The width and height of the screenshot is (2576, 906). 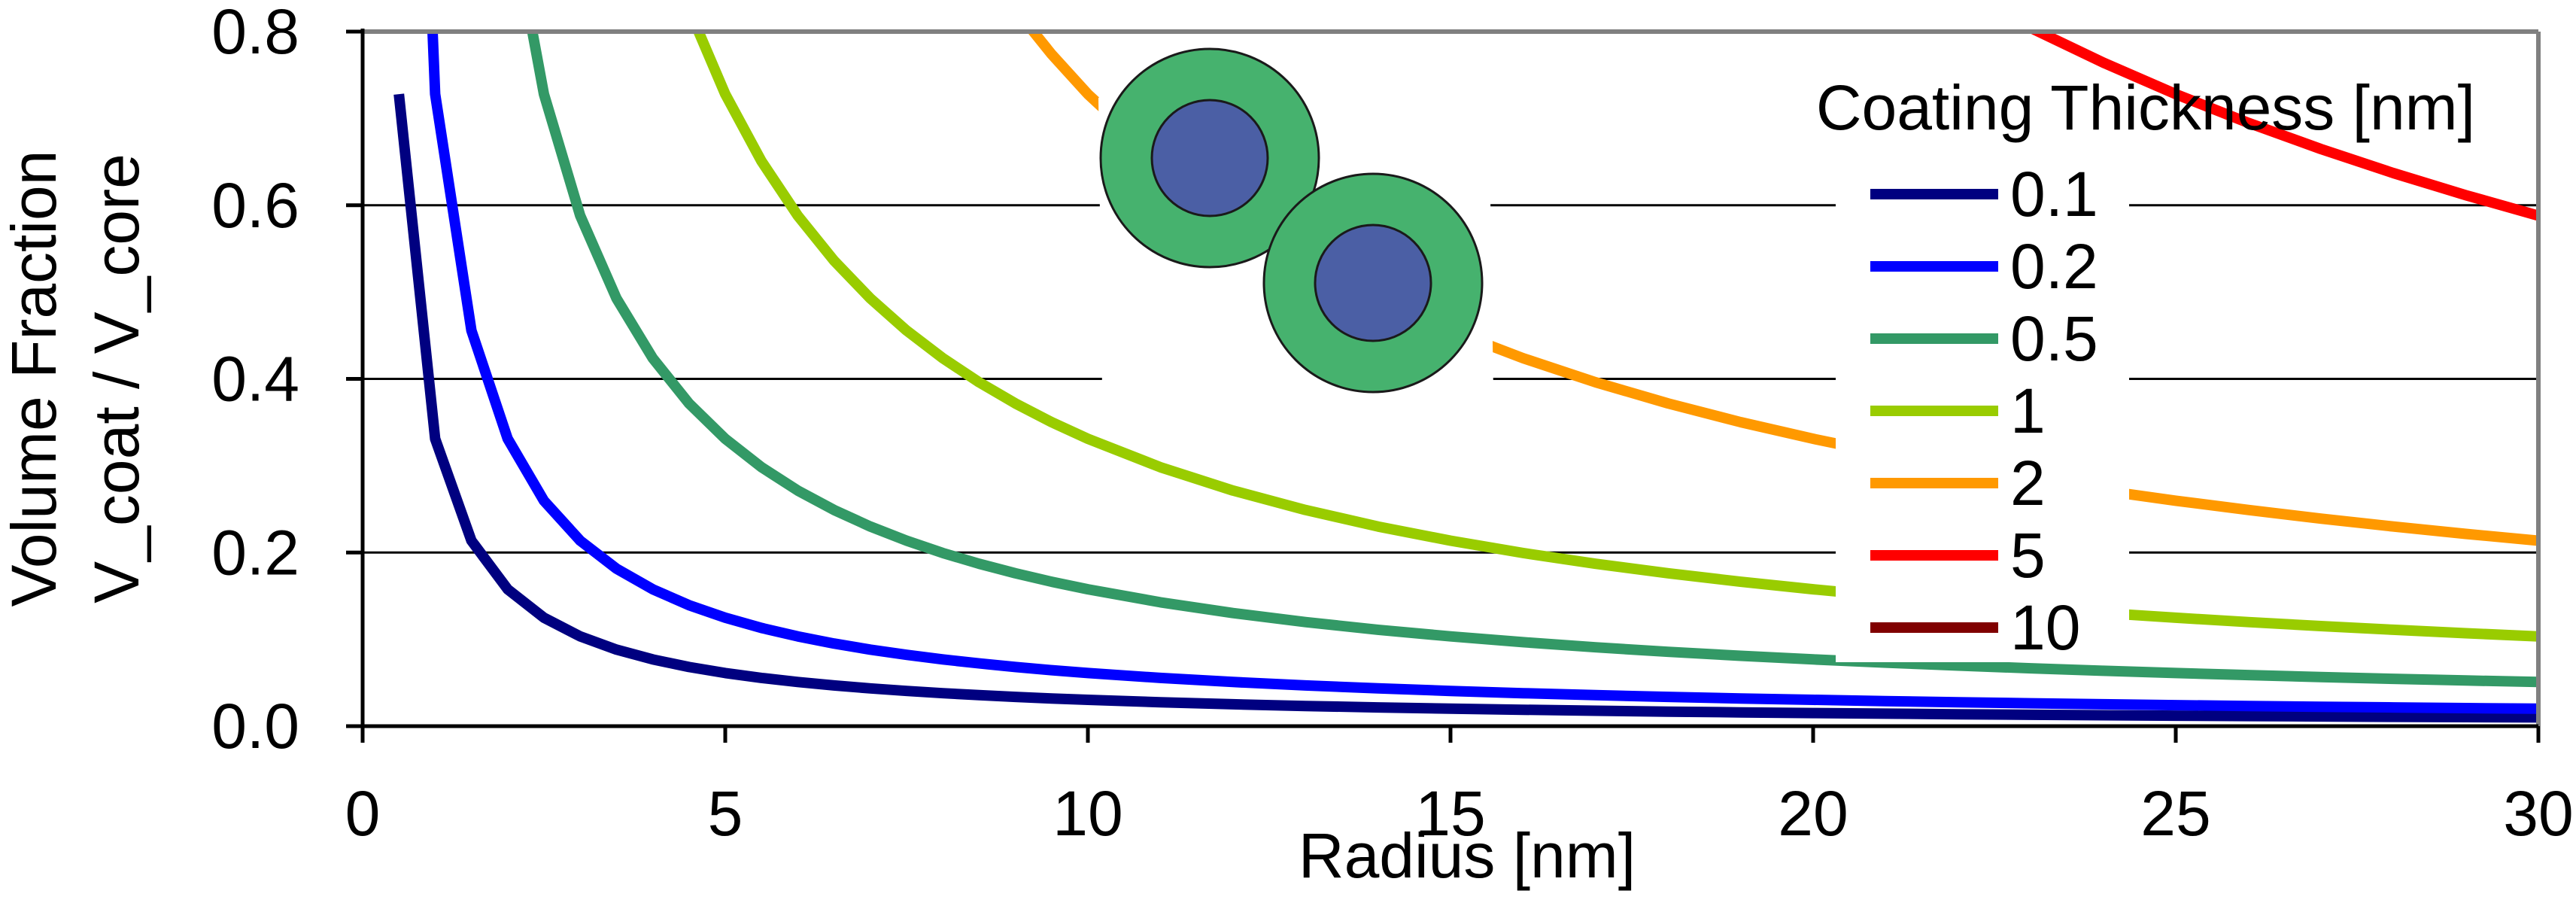 What do you see at coordinates (117, 378) in the screenshot?
I see `y-axis-label-line-2: V_coat / V_core` at bounding box center [117, 378].